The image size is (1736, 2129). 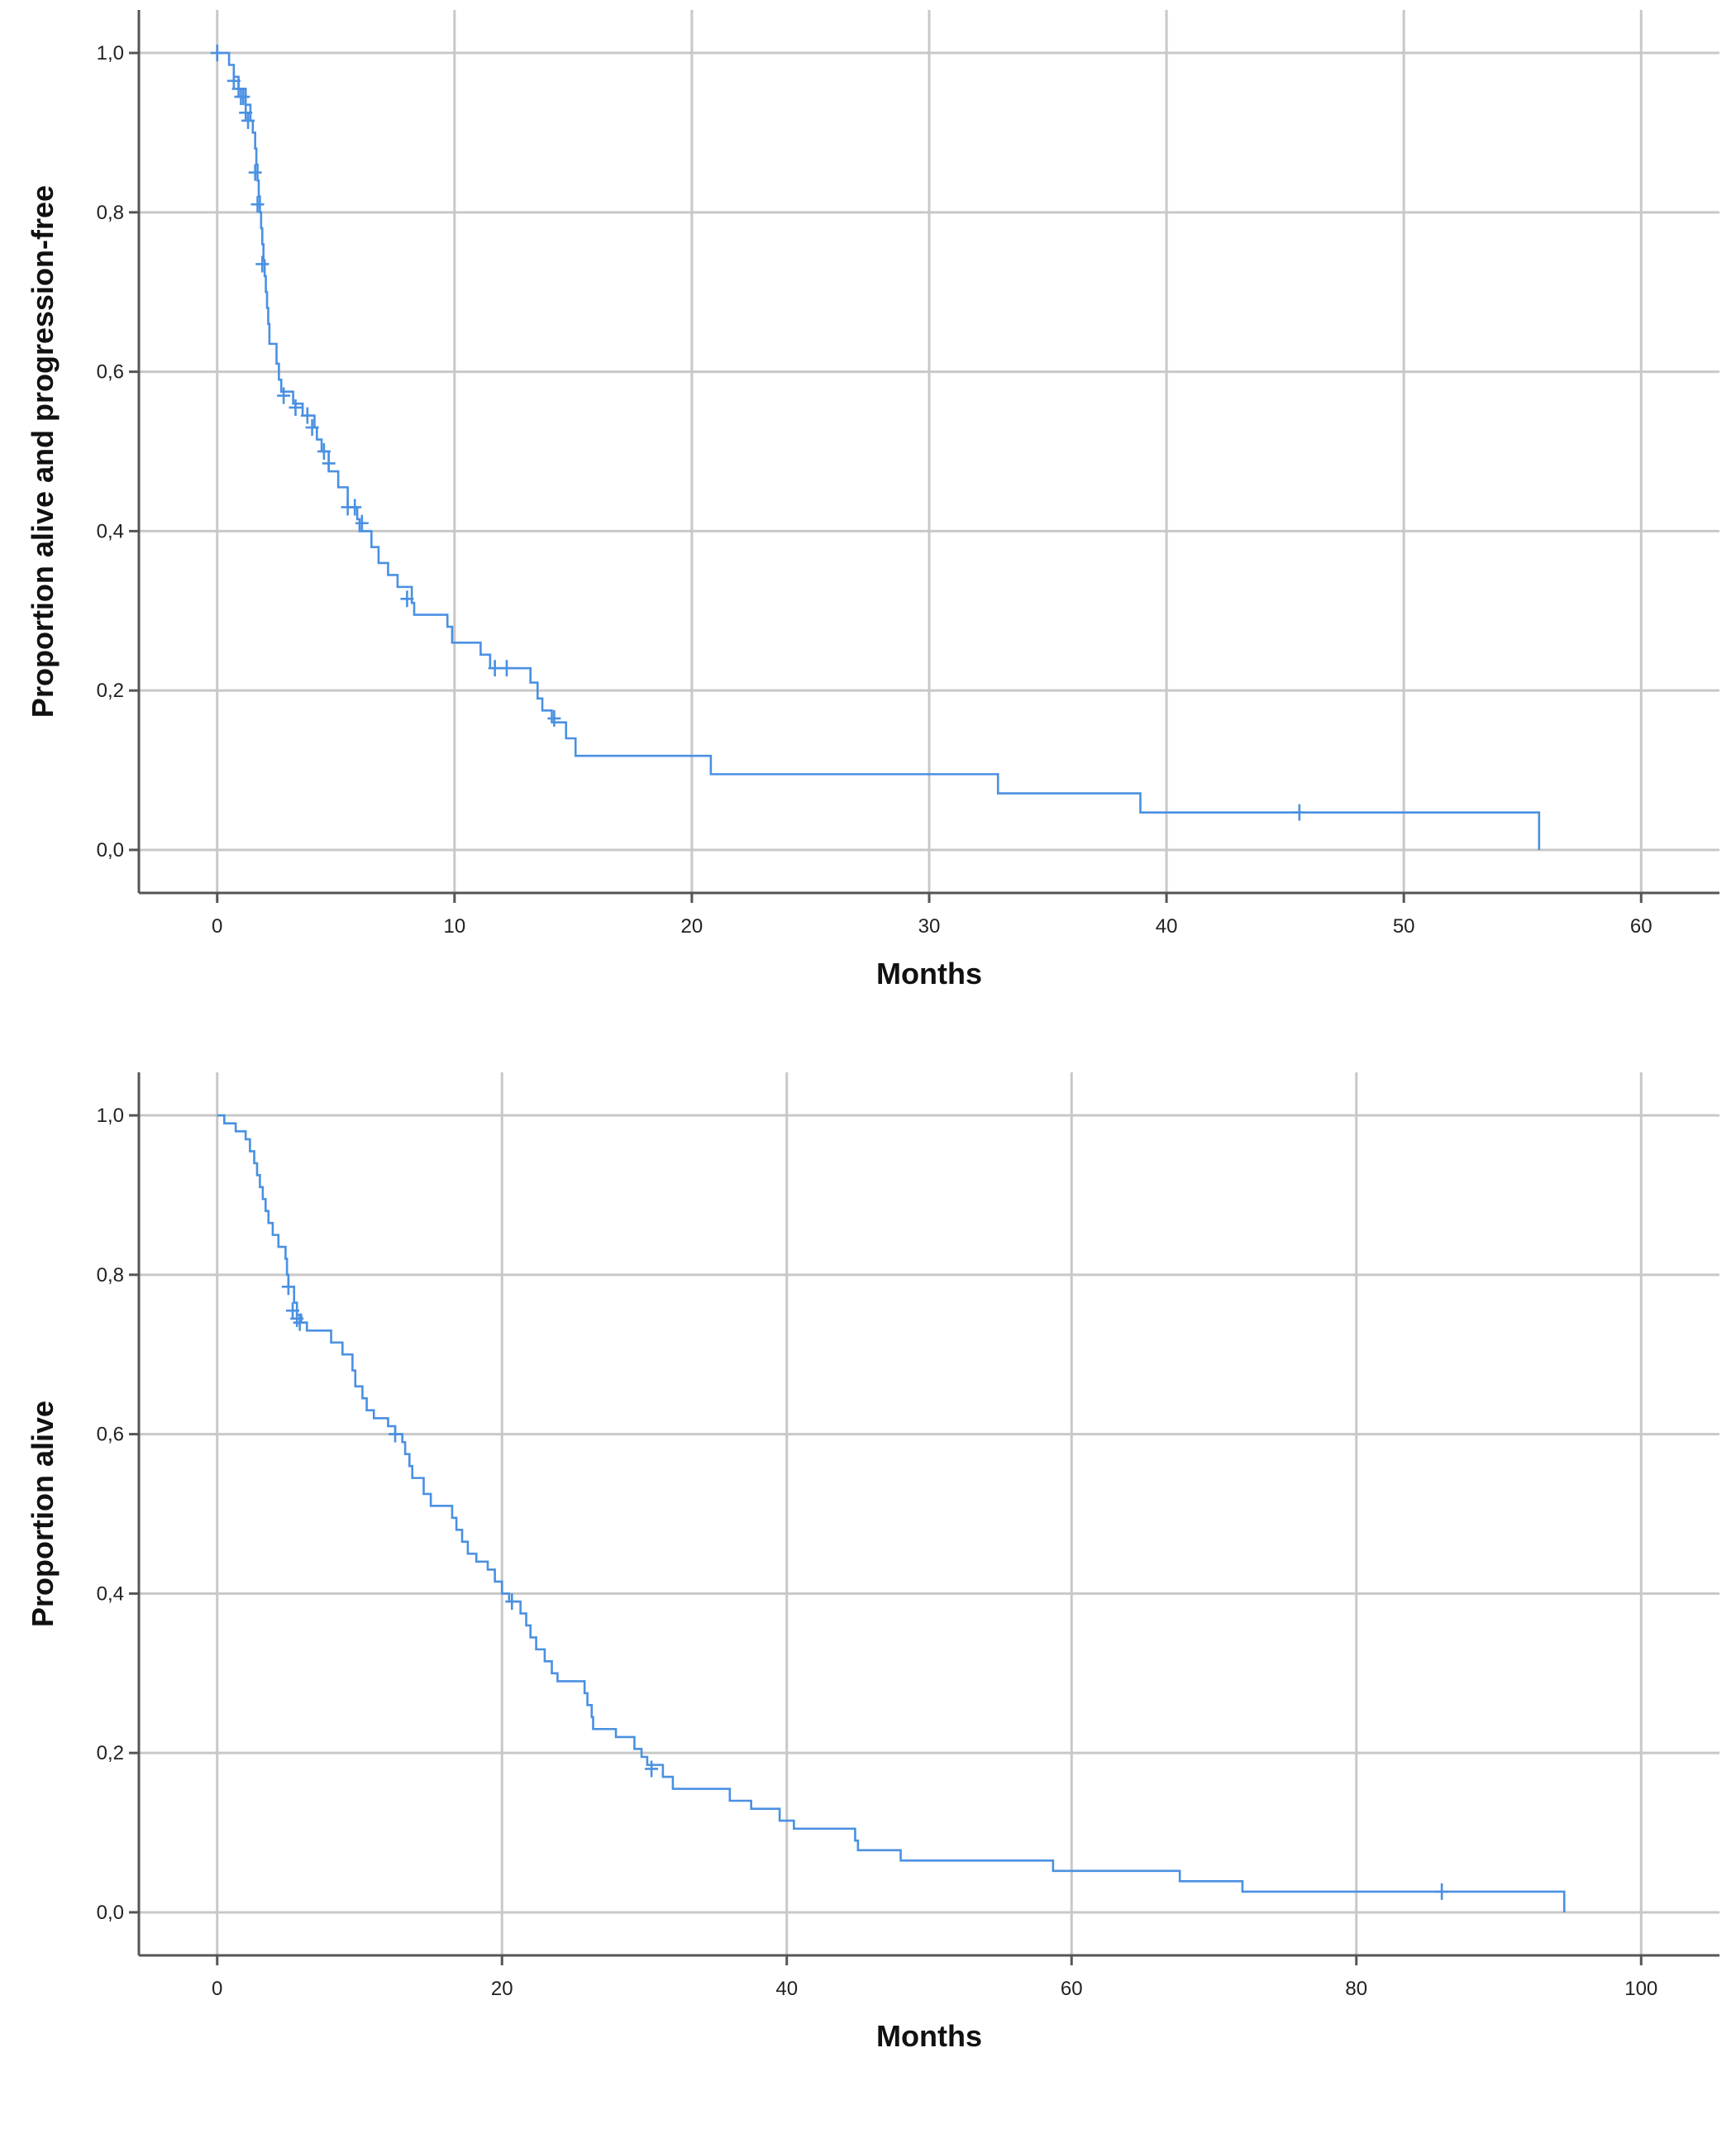 What do you see at coordinates (43, 1514) in the screenshot?
I see `y-axis-title: Proportion alive` at bounding box center [43, 1514].